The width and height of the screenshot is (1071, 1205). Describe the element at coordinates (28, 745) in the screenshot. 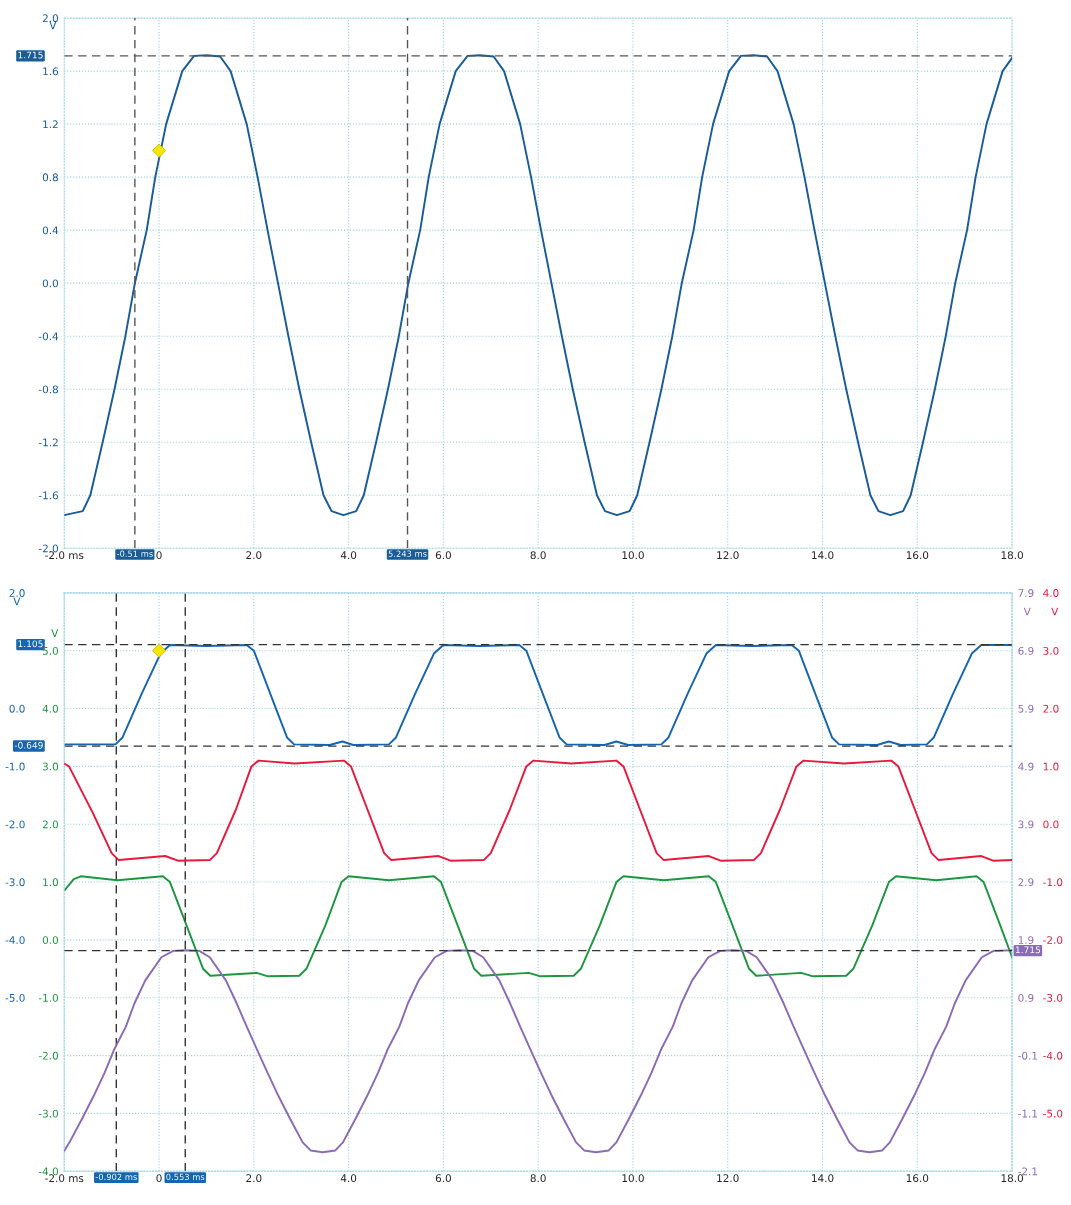

I see `ref-line-label: -0.649` at that location.